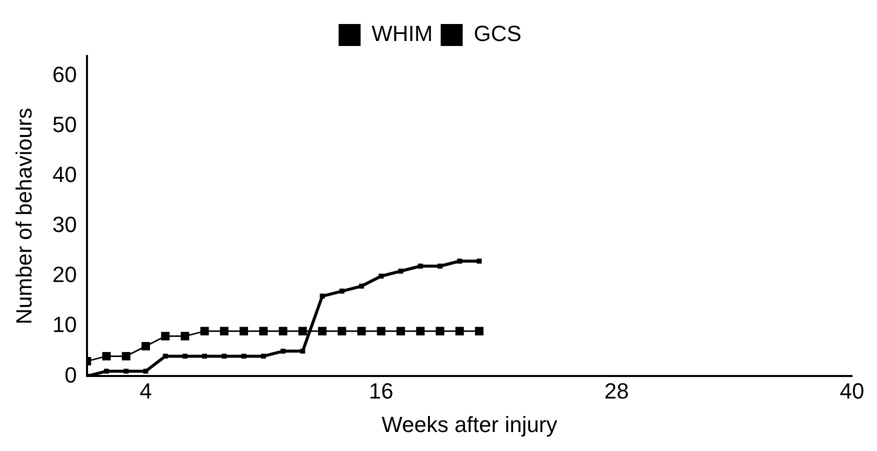  What do you see at coordinates (70, 375) in the screenshot?
I see `y-tick-label: 0` at bounding box center [70, 375].